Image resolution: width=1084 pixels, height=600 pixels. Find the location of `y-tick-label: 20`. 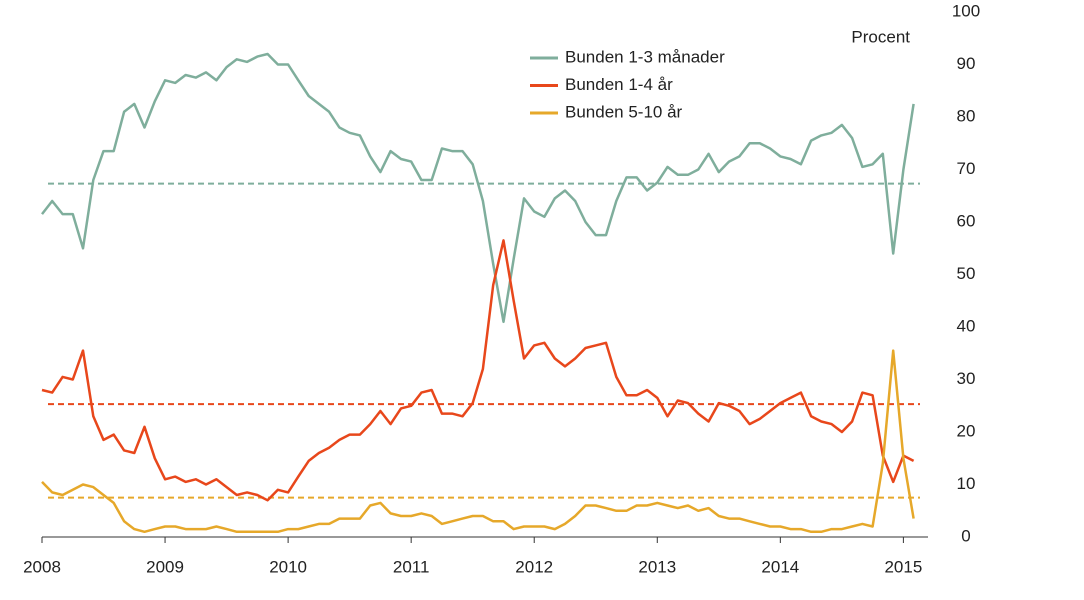

y-tick-label: 20 is located at coordinates (966, 430).